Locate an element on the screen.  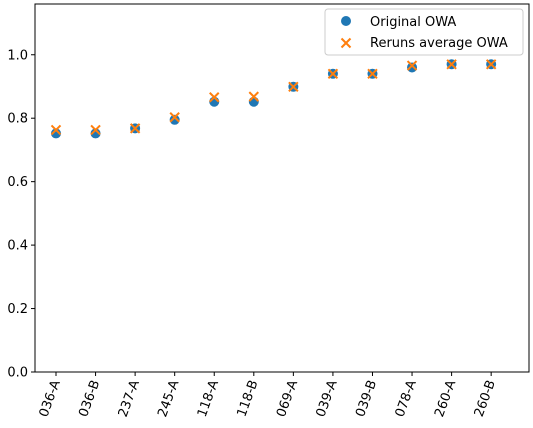
x-tick-label: 260-A is located at coordinates (445, 398).